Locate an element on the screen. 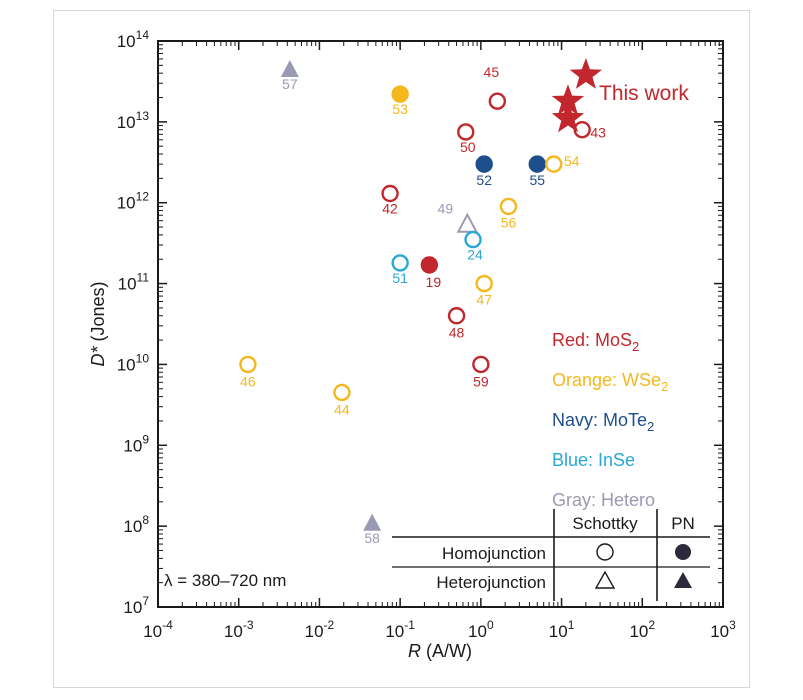 The height and width of the screenshot is (700, 803). point-ref-label: 54 is located at coordinates (572, 161).